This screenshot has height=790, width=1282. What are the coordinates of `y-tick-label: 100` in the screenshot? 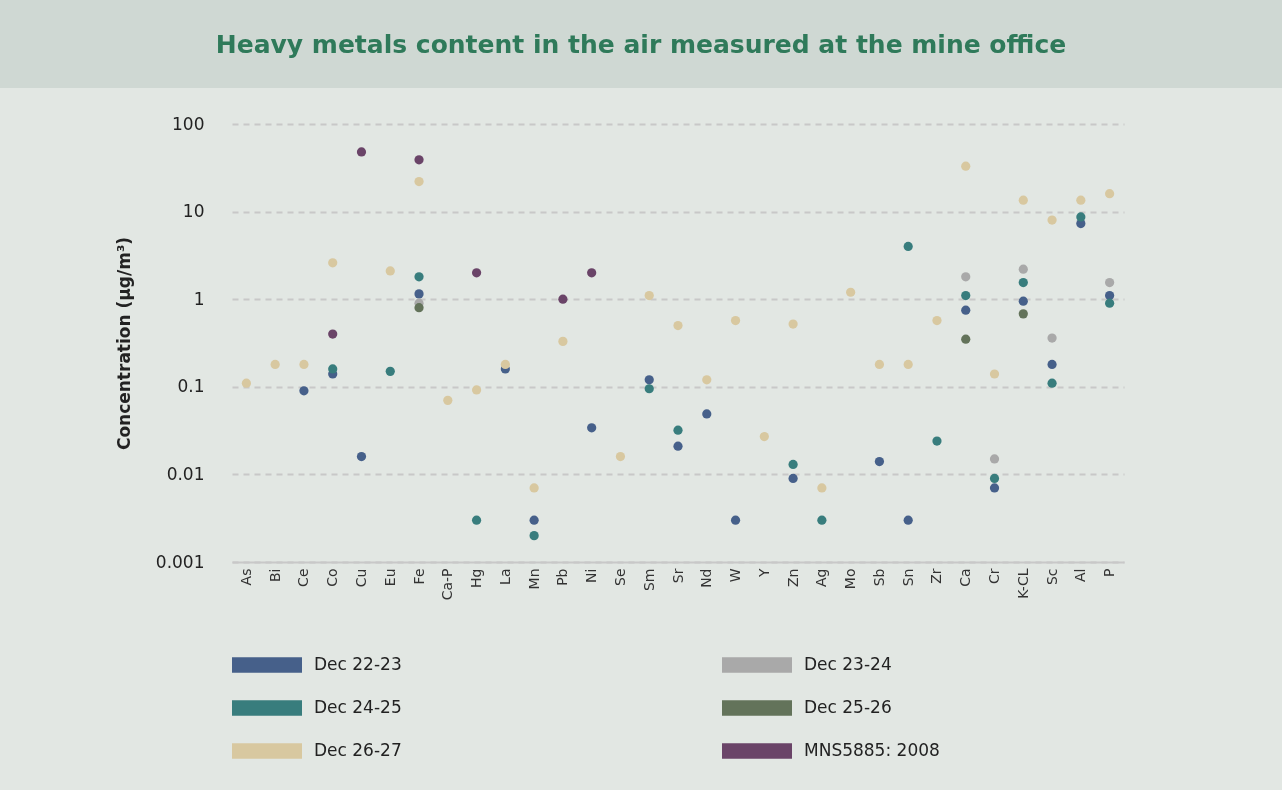 It's located at (188, 123).